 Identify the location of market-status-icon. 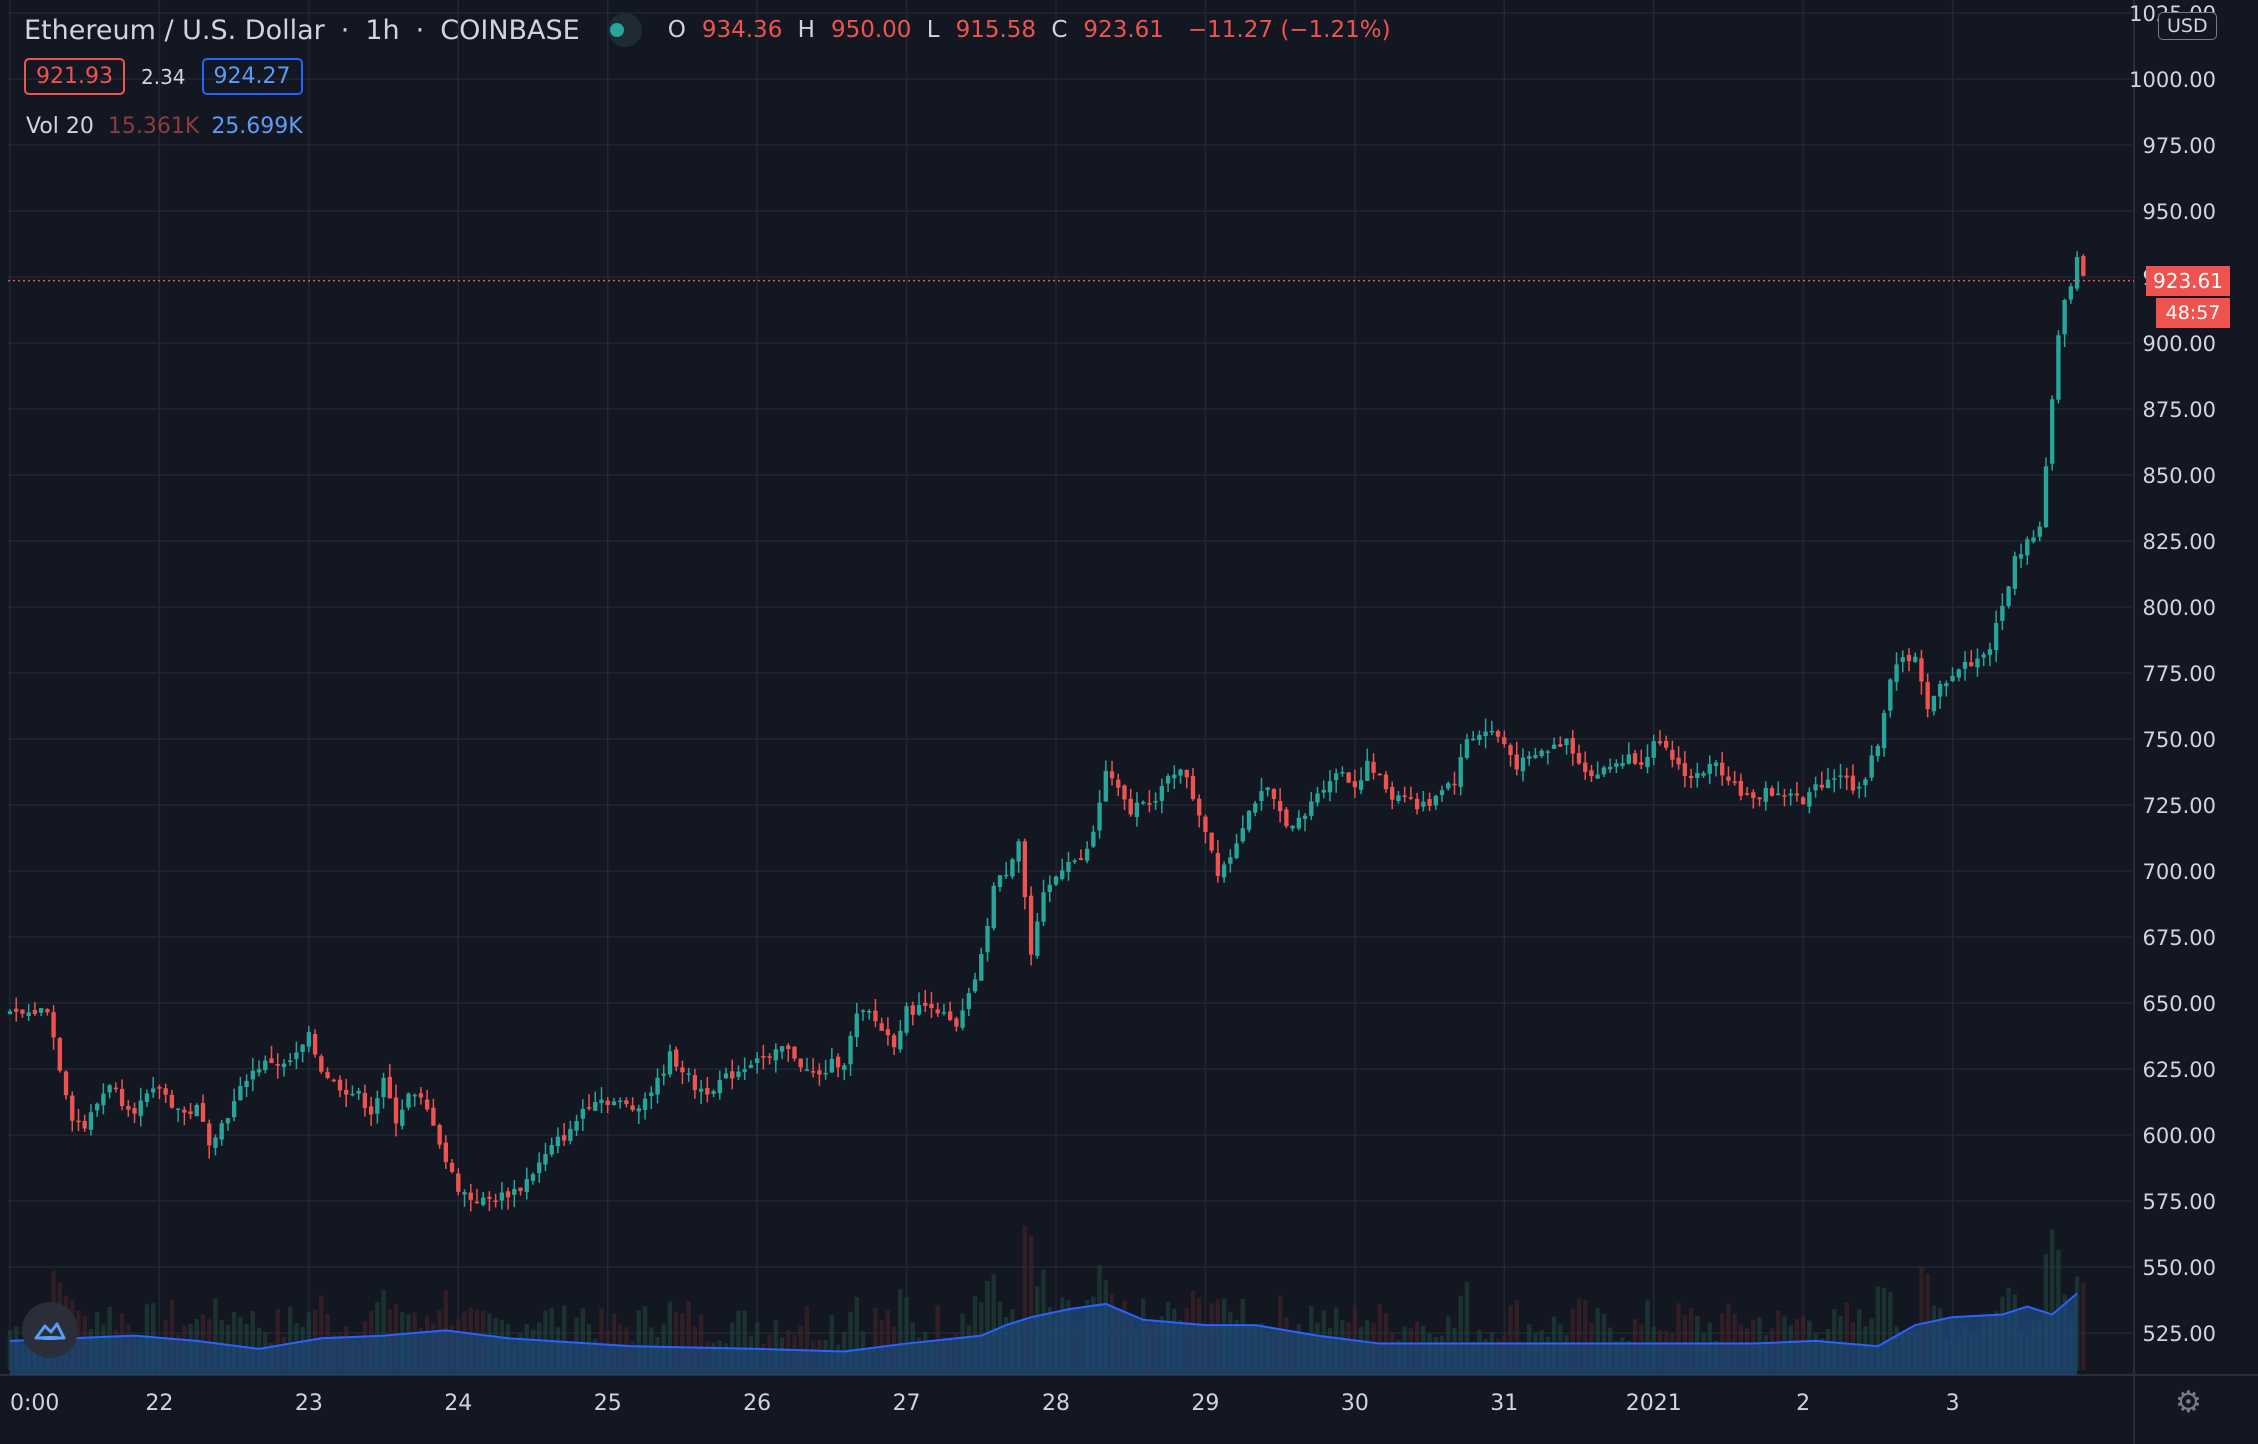
(624, 30).